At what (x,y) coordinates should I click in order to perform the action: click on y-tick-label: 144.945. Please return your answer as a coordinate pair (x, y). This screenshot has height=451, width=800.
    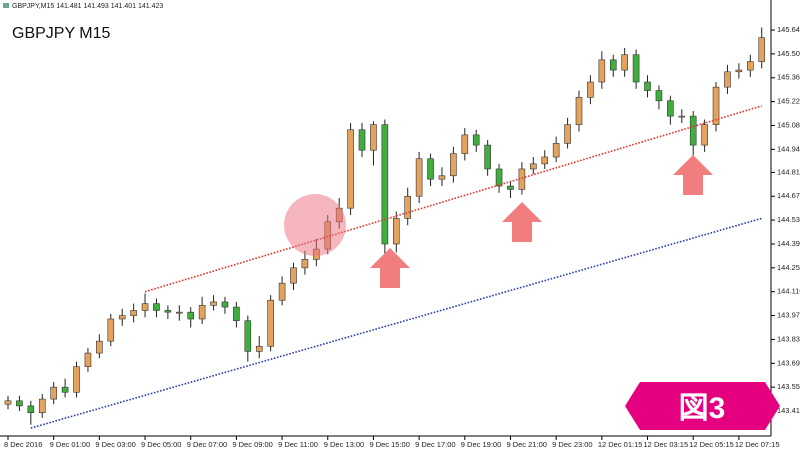
    Looking at the image, I should click on (788, 148).